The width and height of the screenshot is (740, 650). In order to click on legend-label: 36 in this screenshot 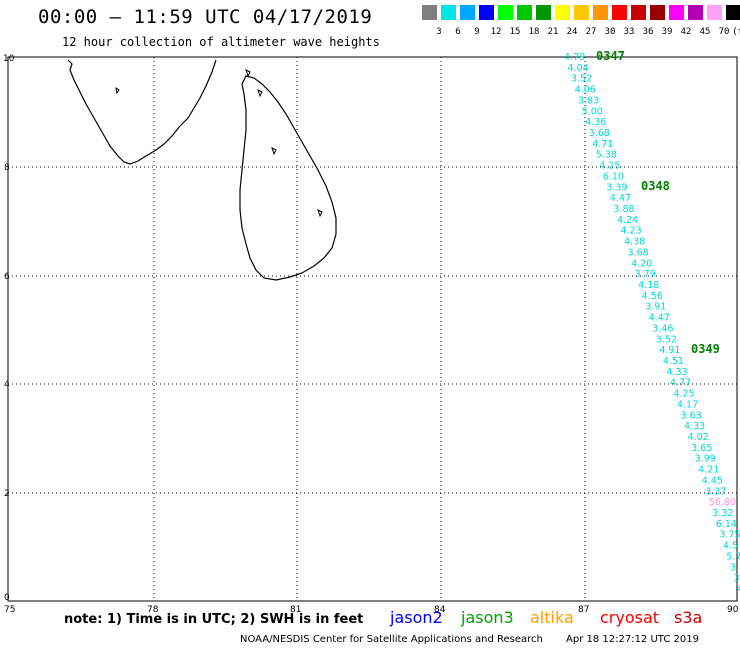, I will do `click(648, 32)`.